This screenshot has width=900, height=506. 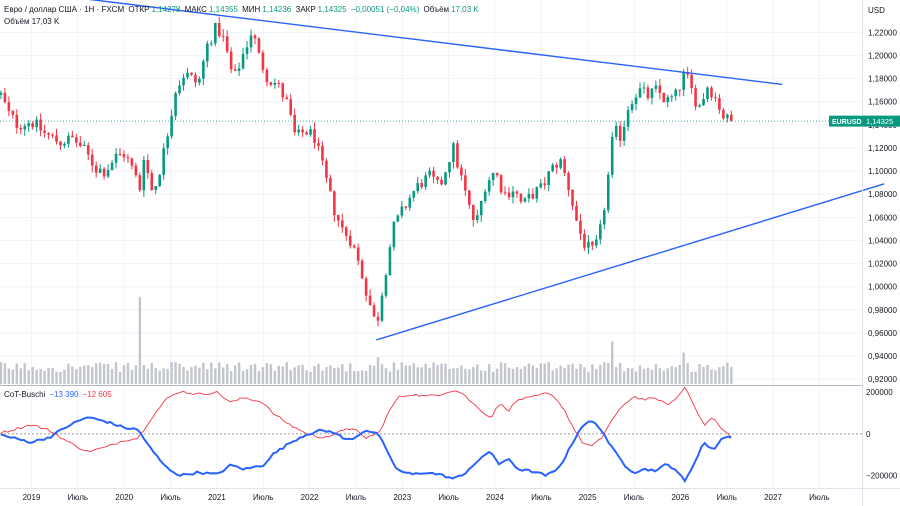 I want to click on price-tick-label: 1,08000, so click(x=882, y=194).